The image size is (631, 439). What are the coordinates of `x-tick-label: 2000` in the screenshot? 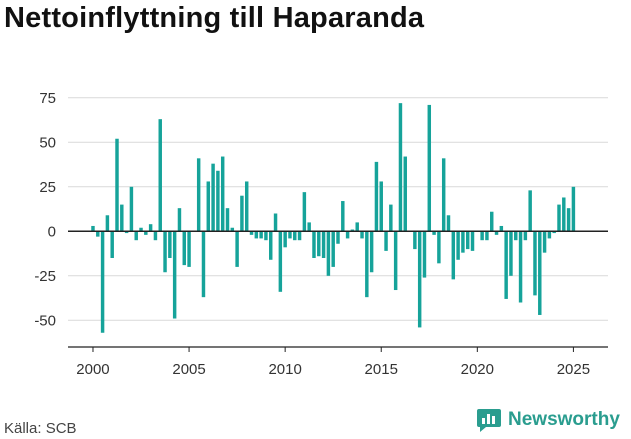 It's located at (92, 369).